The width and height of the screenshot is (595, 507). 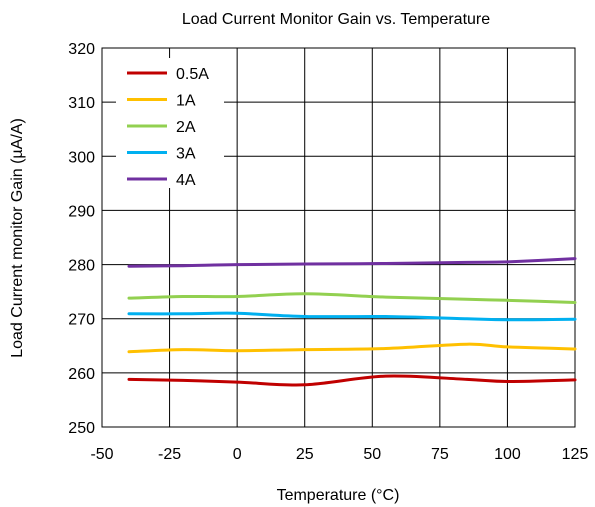 What do you see at coordinates (81, 374) in the screenshot?
I see `y-tick-label: 260` at bounding box center [81, 374].